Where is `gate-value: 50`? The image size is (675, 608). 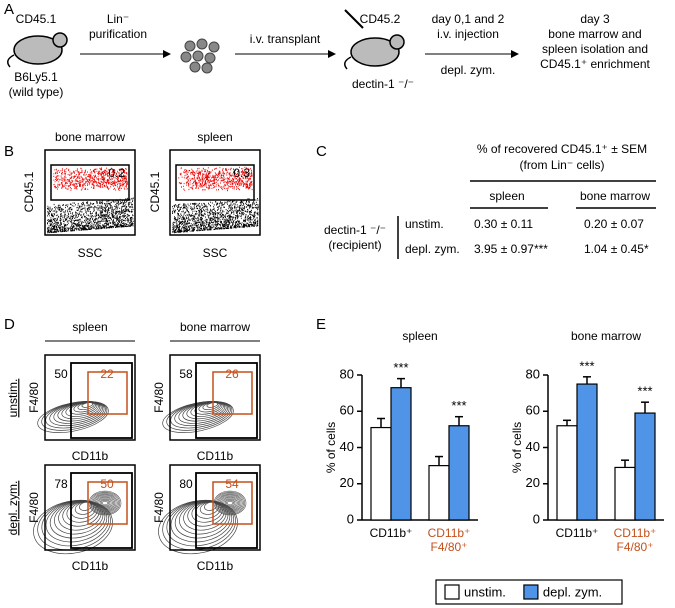 gate-value: 50 is located at coordinates (107, 484).